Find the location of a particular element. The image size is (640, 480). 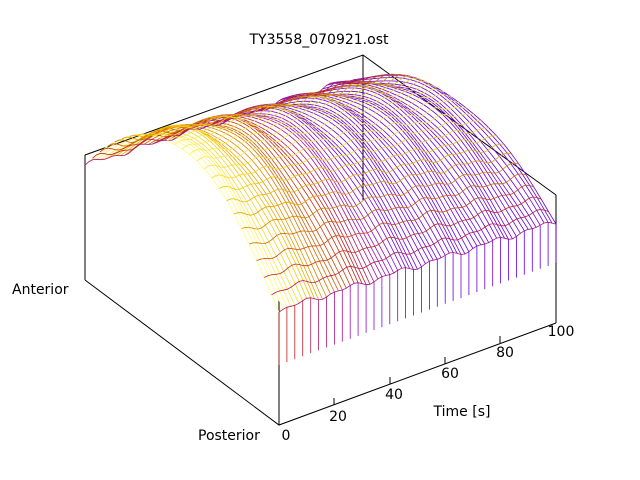

x-tick-40: 40 is located at coordinates (394, 395).